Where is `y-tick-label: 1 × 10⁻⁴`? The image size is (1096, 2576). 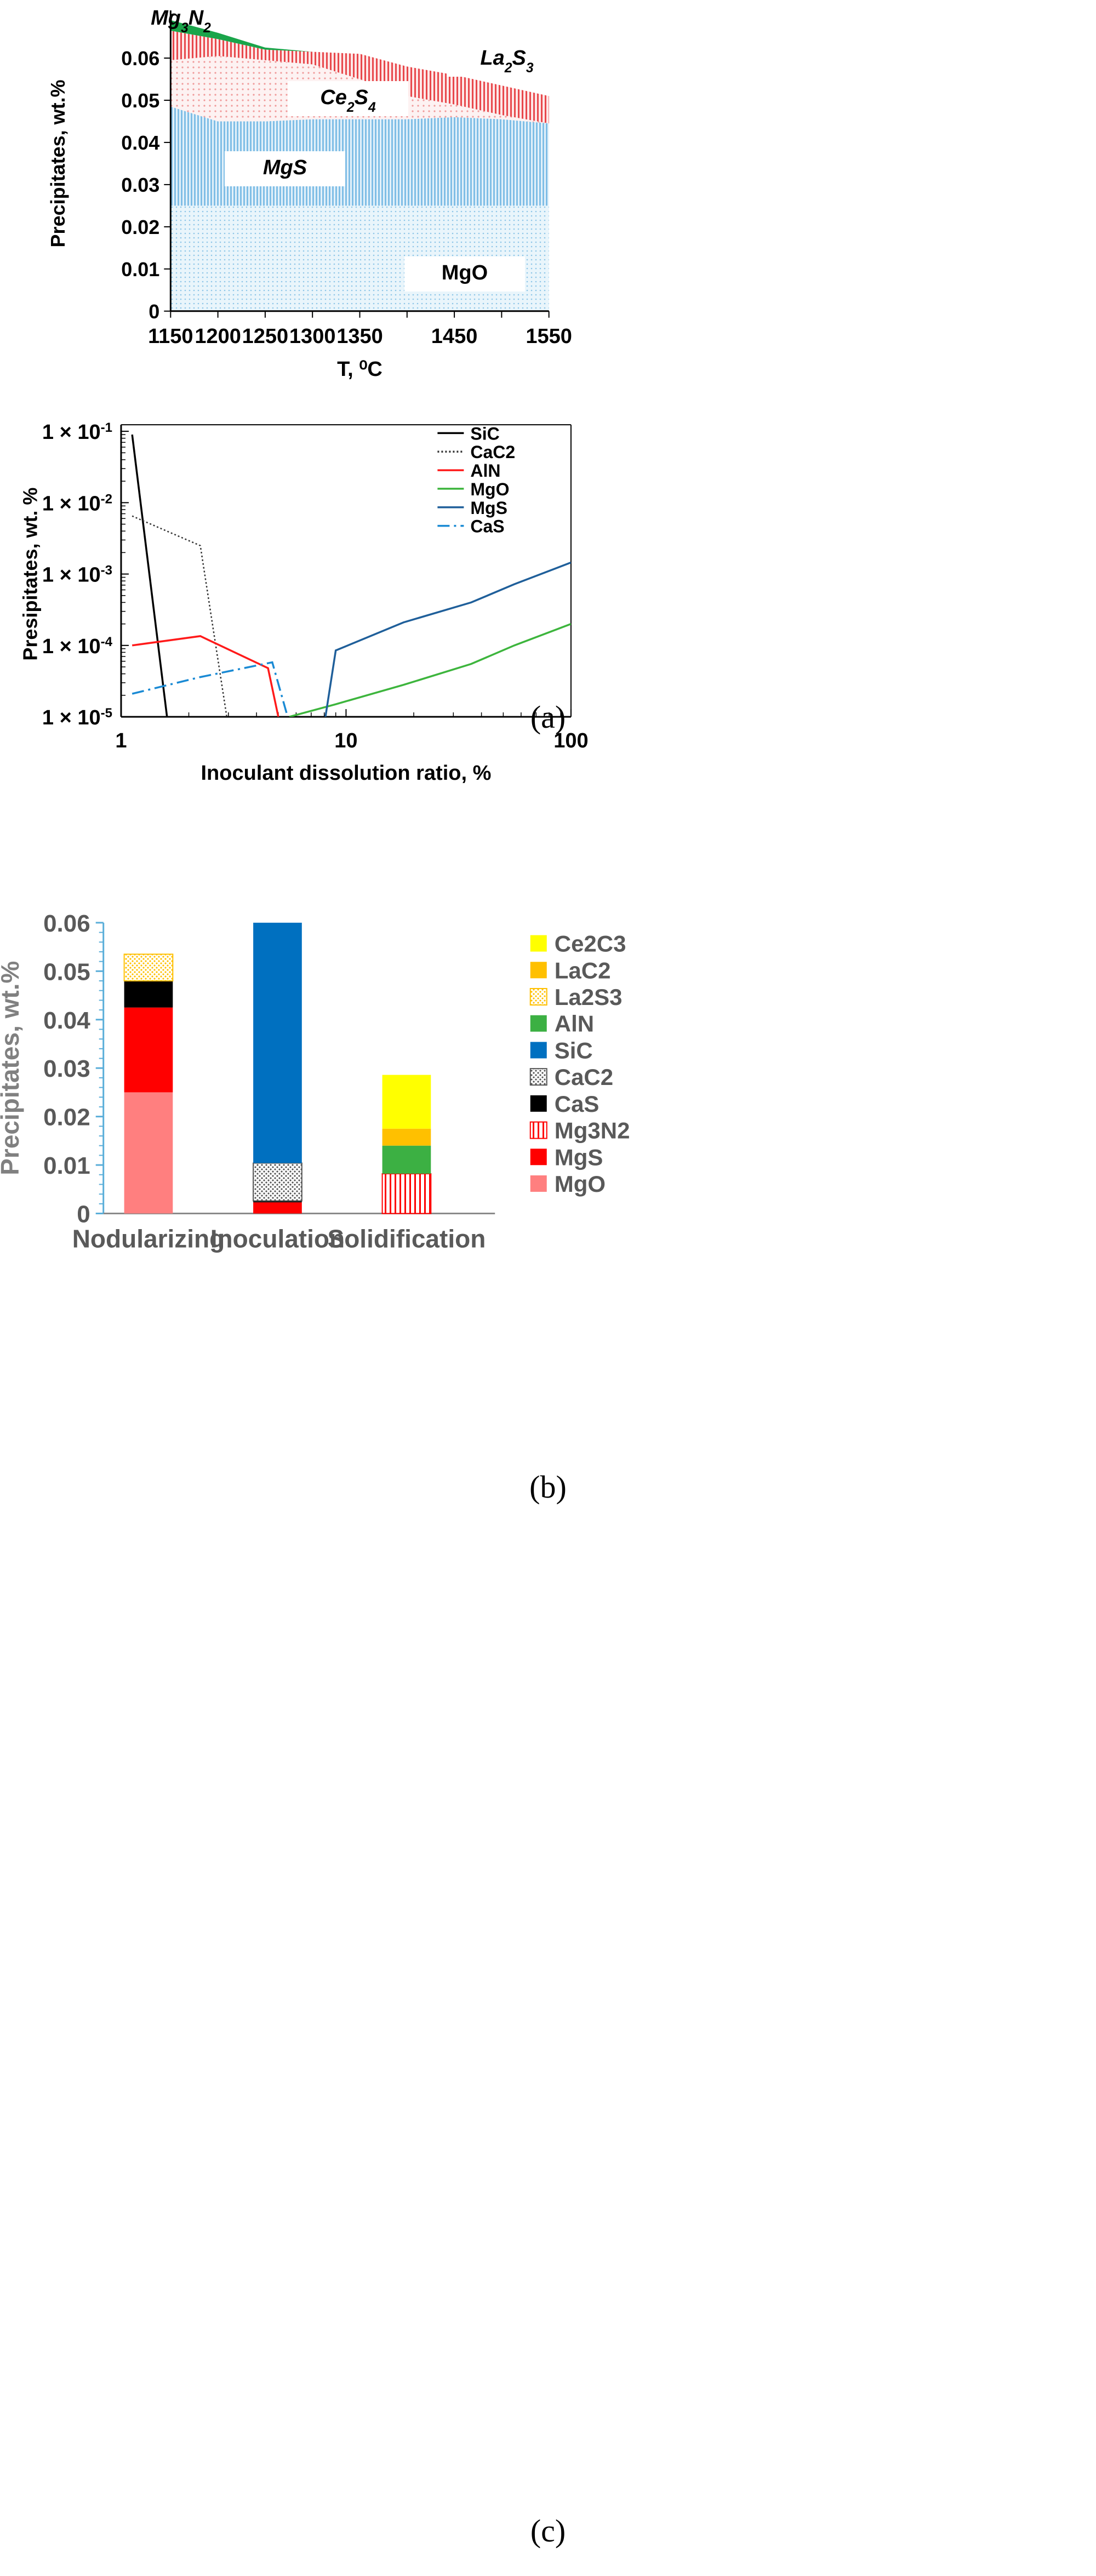 y-tick-label: 1 × 10⁻⁴ is located at coordinates (77, 646).